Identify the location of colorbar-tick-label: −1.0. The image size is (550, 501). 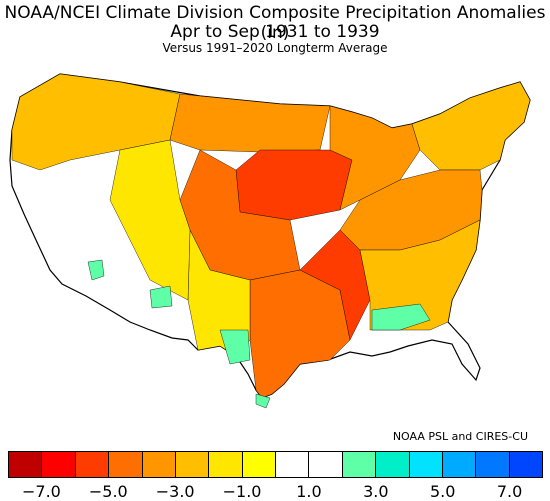
(242, 491).